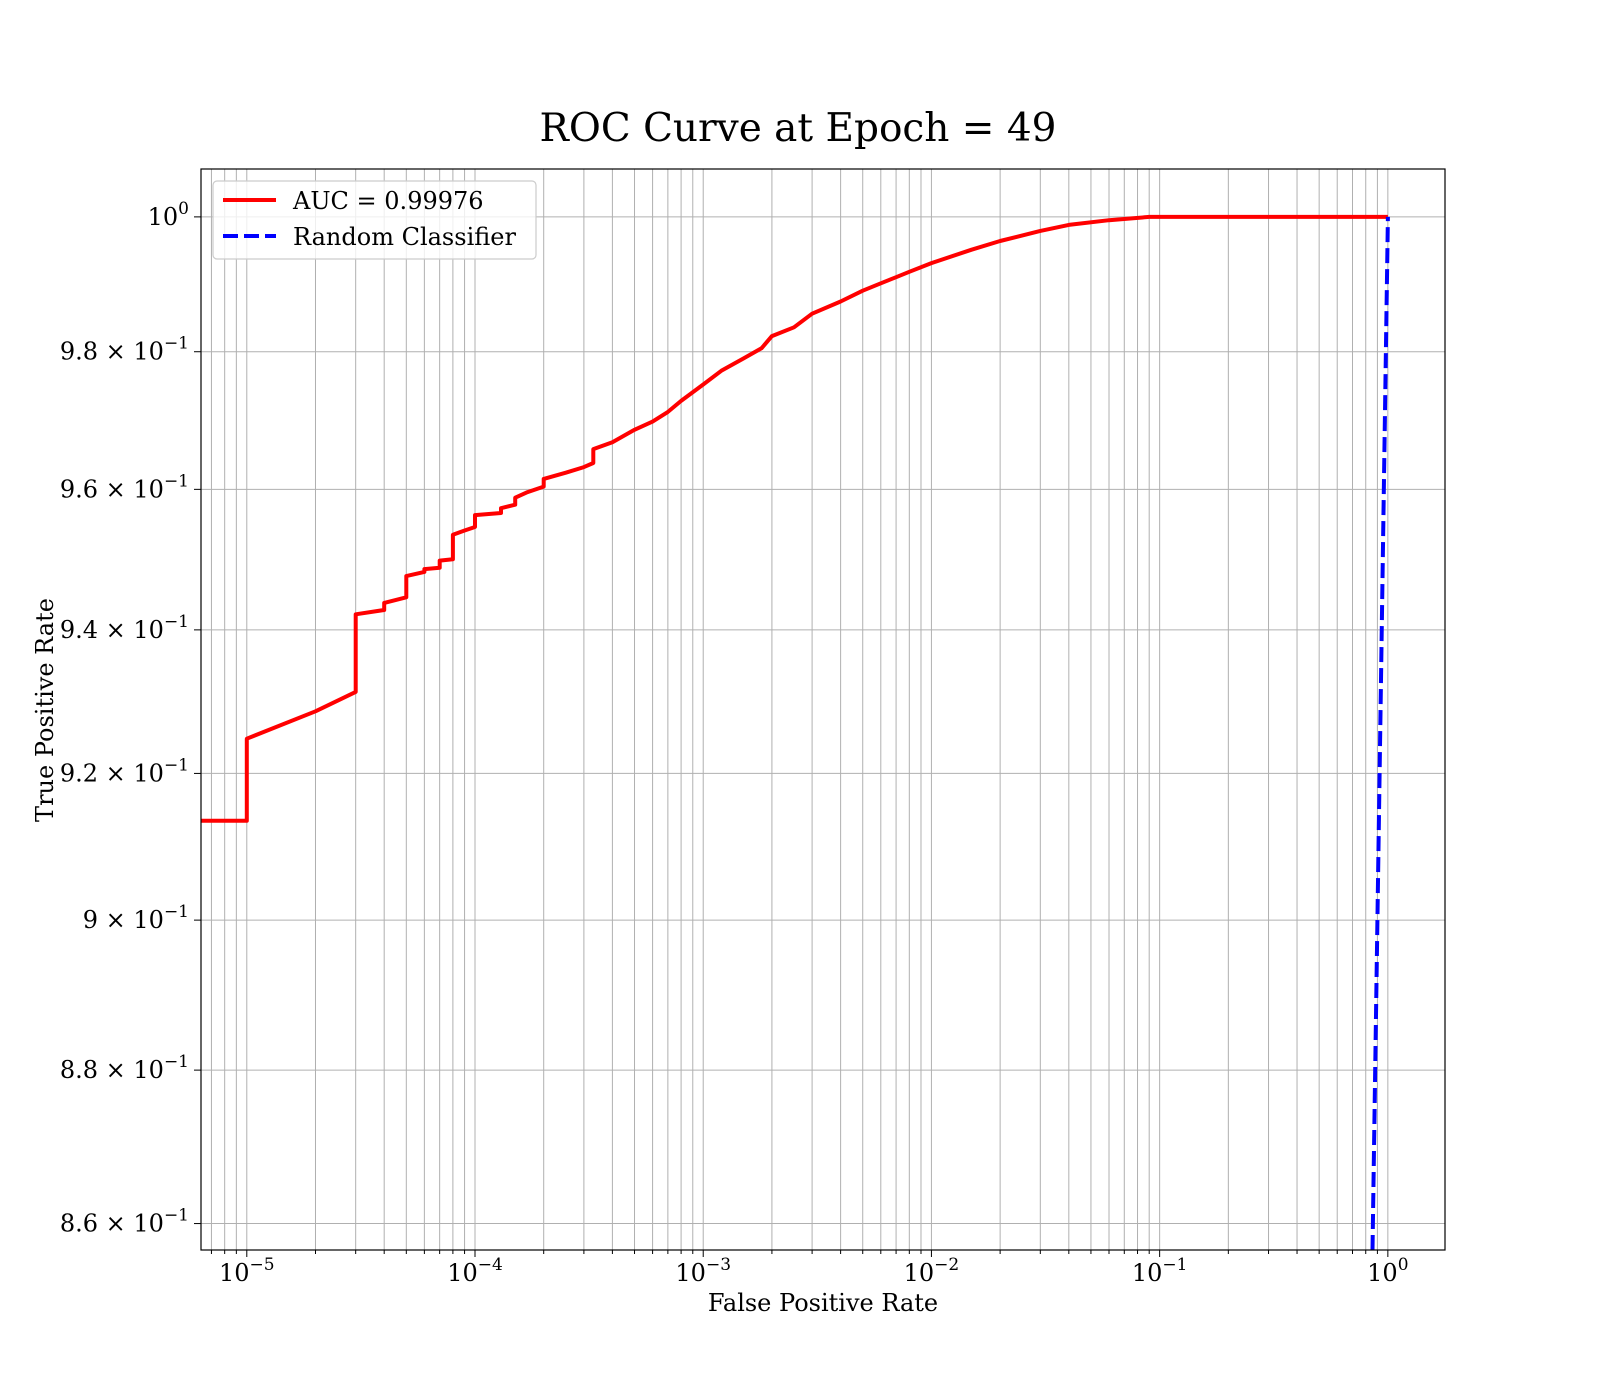 This screenshot has width=1600, height=1400. Describe the element at coordinates (124, 628) in the screenshot. I see `y-tick-label: 9.4 × 10⁻¹` at that location.